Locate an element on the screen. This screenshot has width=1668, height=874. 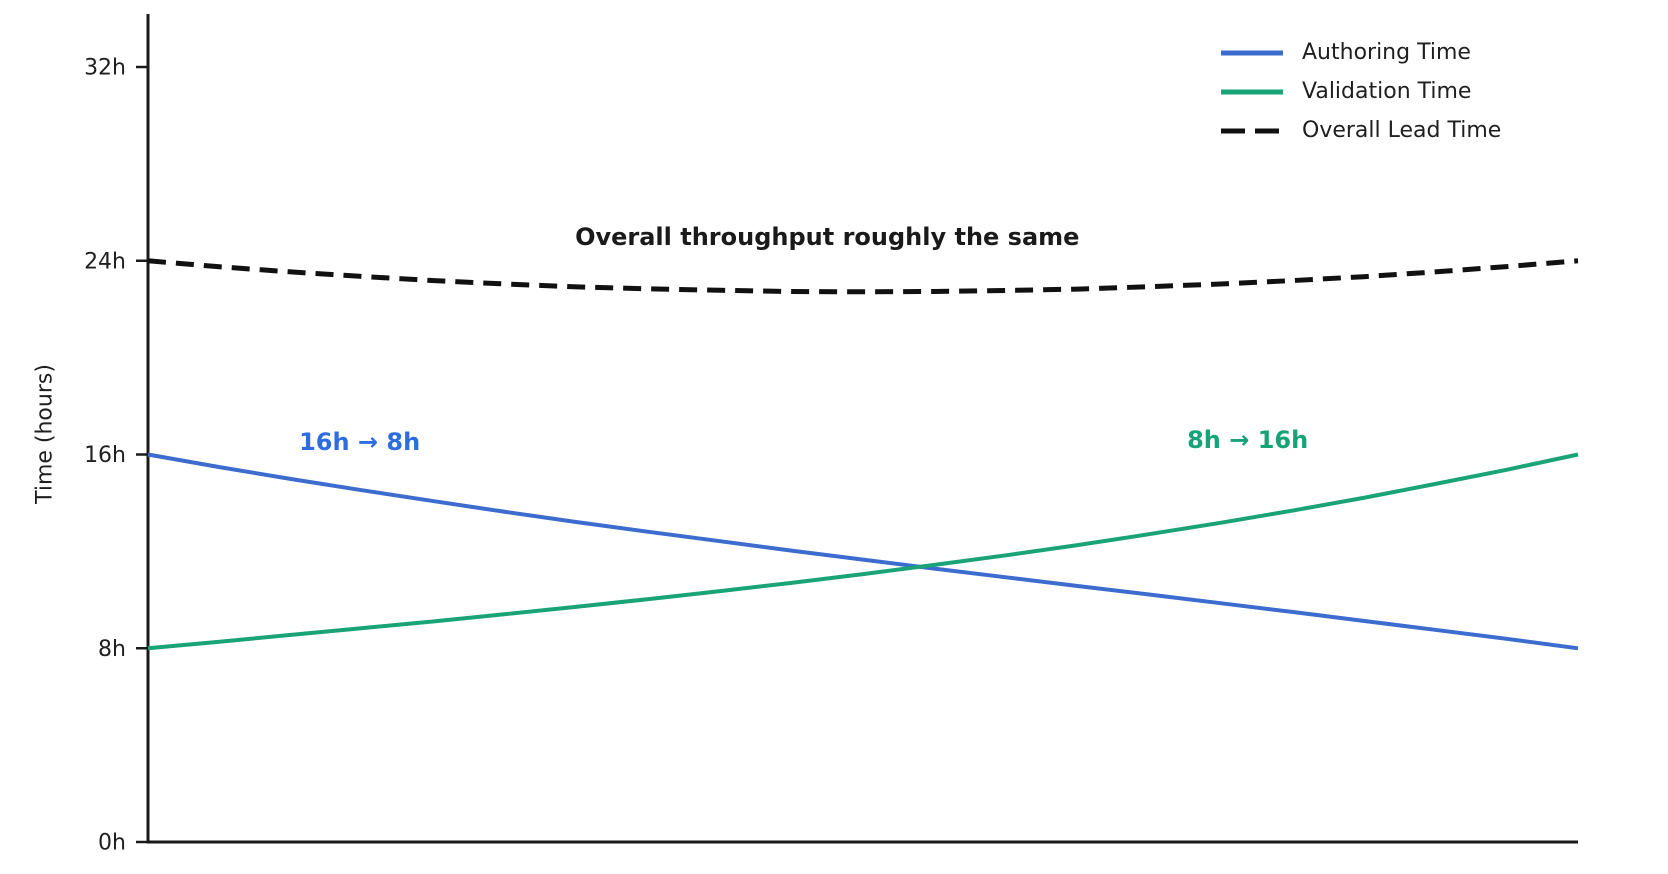
legend-item-authoring-time: Authoring Time is located at coordinates (1360, 52).